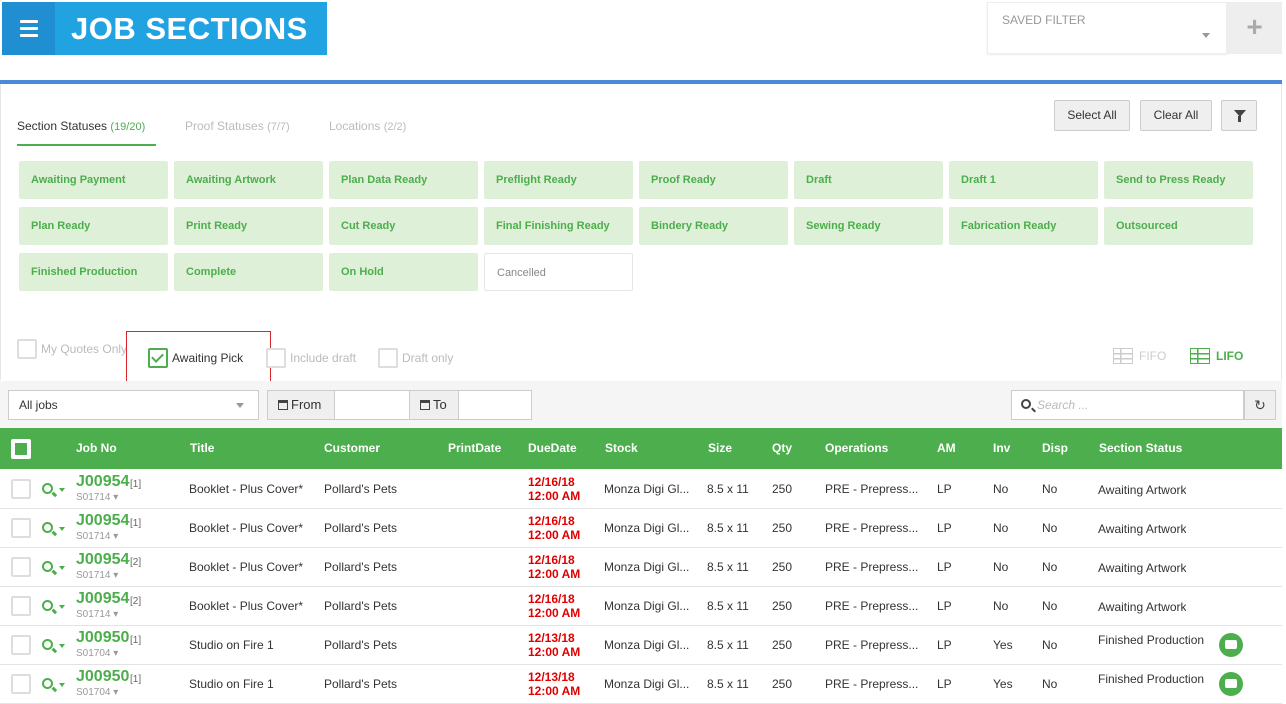 The width and height of the screenshot is (1286, 704). What do you see at coordinates (195, 358) in the screenshot?
I see `awaiting-pick-option: Awaiting Pick` at bounding box center [195, 358].